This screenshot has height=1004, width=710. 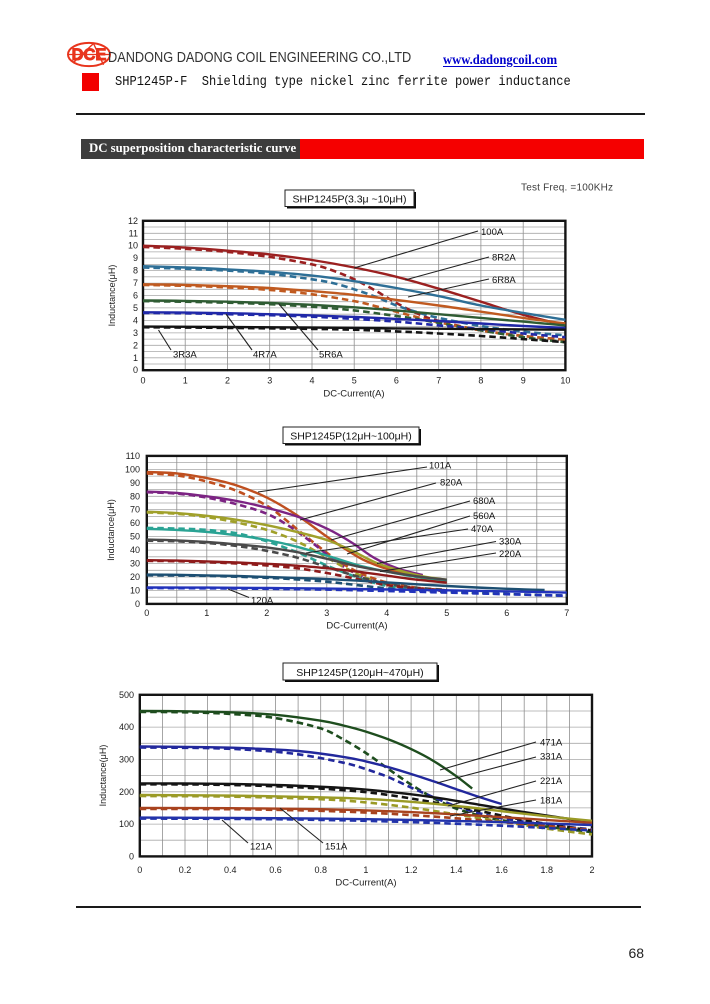 I want to click on svg-text: 0.8, so click(x=320, y=870).